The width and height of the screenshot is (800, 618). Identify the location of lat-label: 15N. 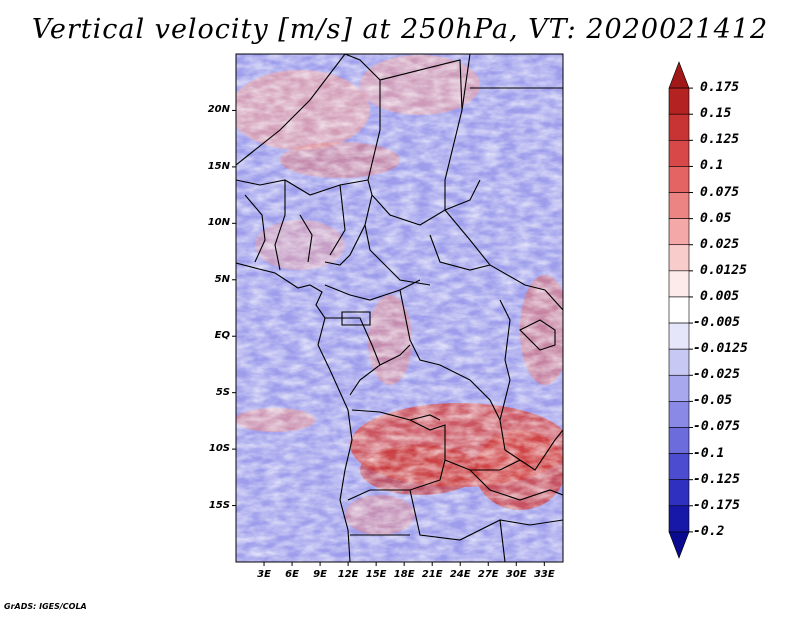
(218, 166).